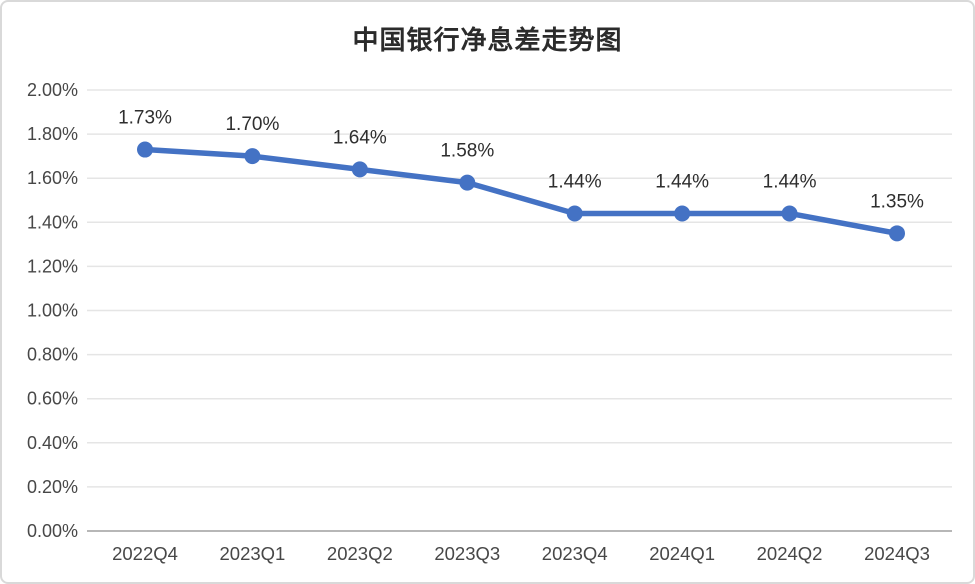 The height and width of the screenshot is (584, 975). What do you see at coordinates (145, 553) in the screenshot?
I see `x-tick-label: 2022Q4` at bounding box center [145, 553].